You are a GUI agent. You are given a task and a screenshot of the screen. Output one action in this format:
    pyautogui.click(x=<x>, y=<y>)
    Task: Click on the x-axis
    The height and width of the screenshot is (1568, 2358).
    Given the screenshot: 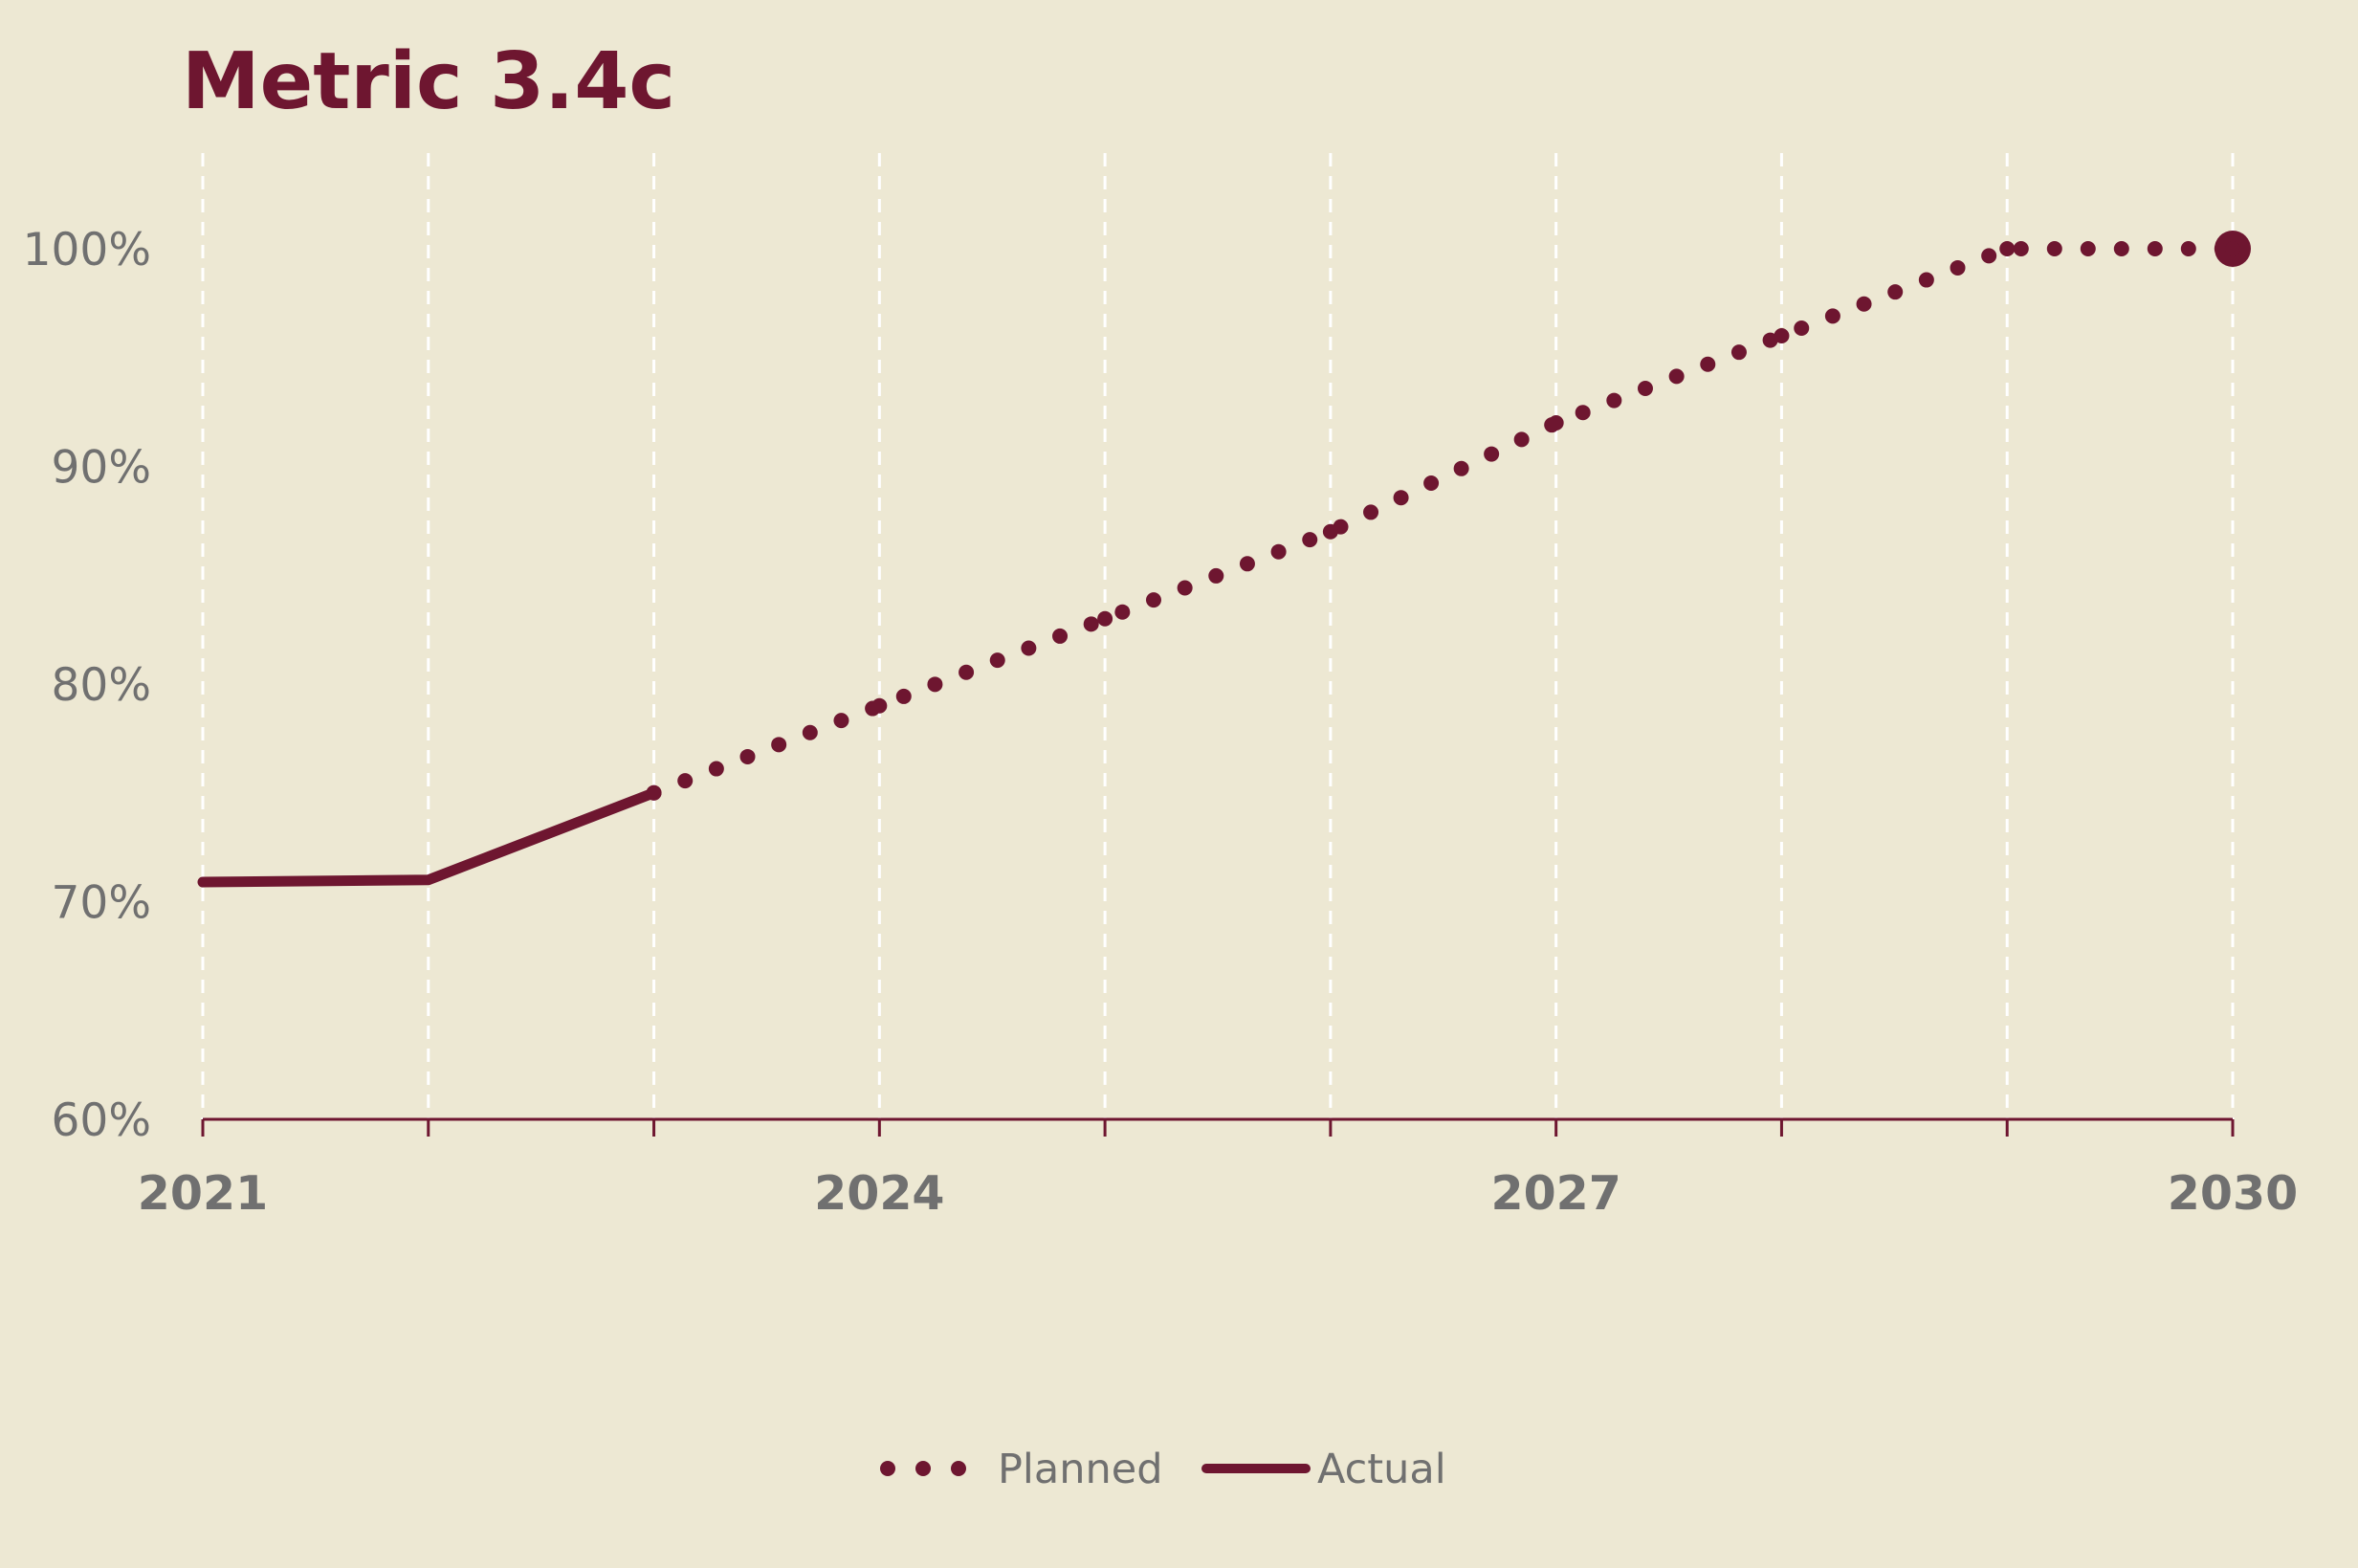 What is the action you would take?
    pyautogui.click(x=1218, y=1127)
    